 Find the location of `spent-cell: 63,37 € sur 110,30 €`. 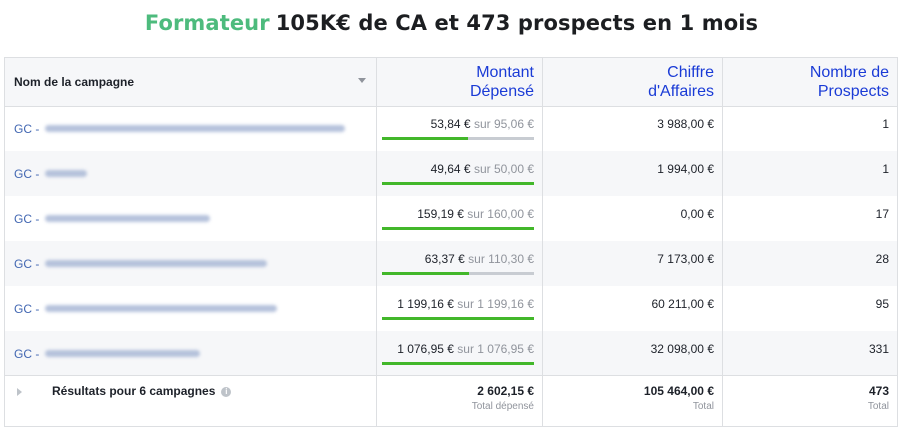

spent-cell: 63,37 € sur 110,30 € is located at coordinates (459, 263).